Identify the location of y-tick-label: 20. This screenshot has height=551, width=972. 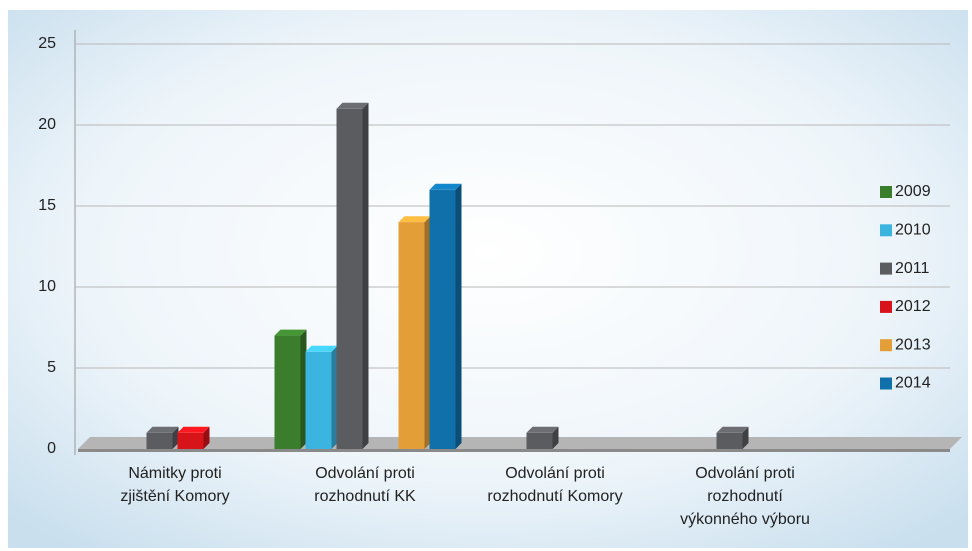
(47, 124).